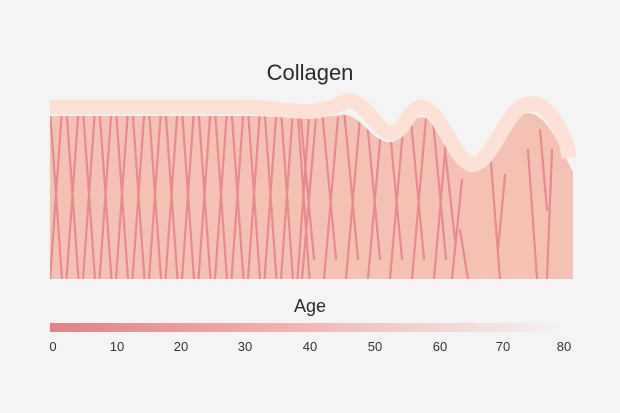  Describe the element at coordinates (310, 72) in the screenshot. I see `diagram-title: Collagen` at that location.